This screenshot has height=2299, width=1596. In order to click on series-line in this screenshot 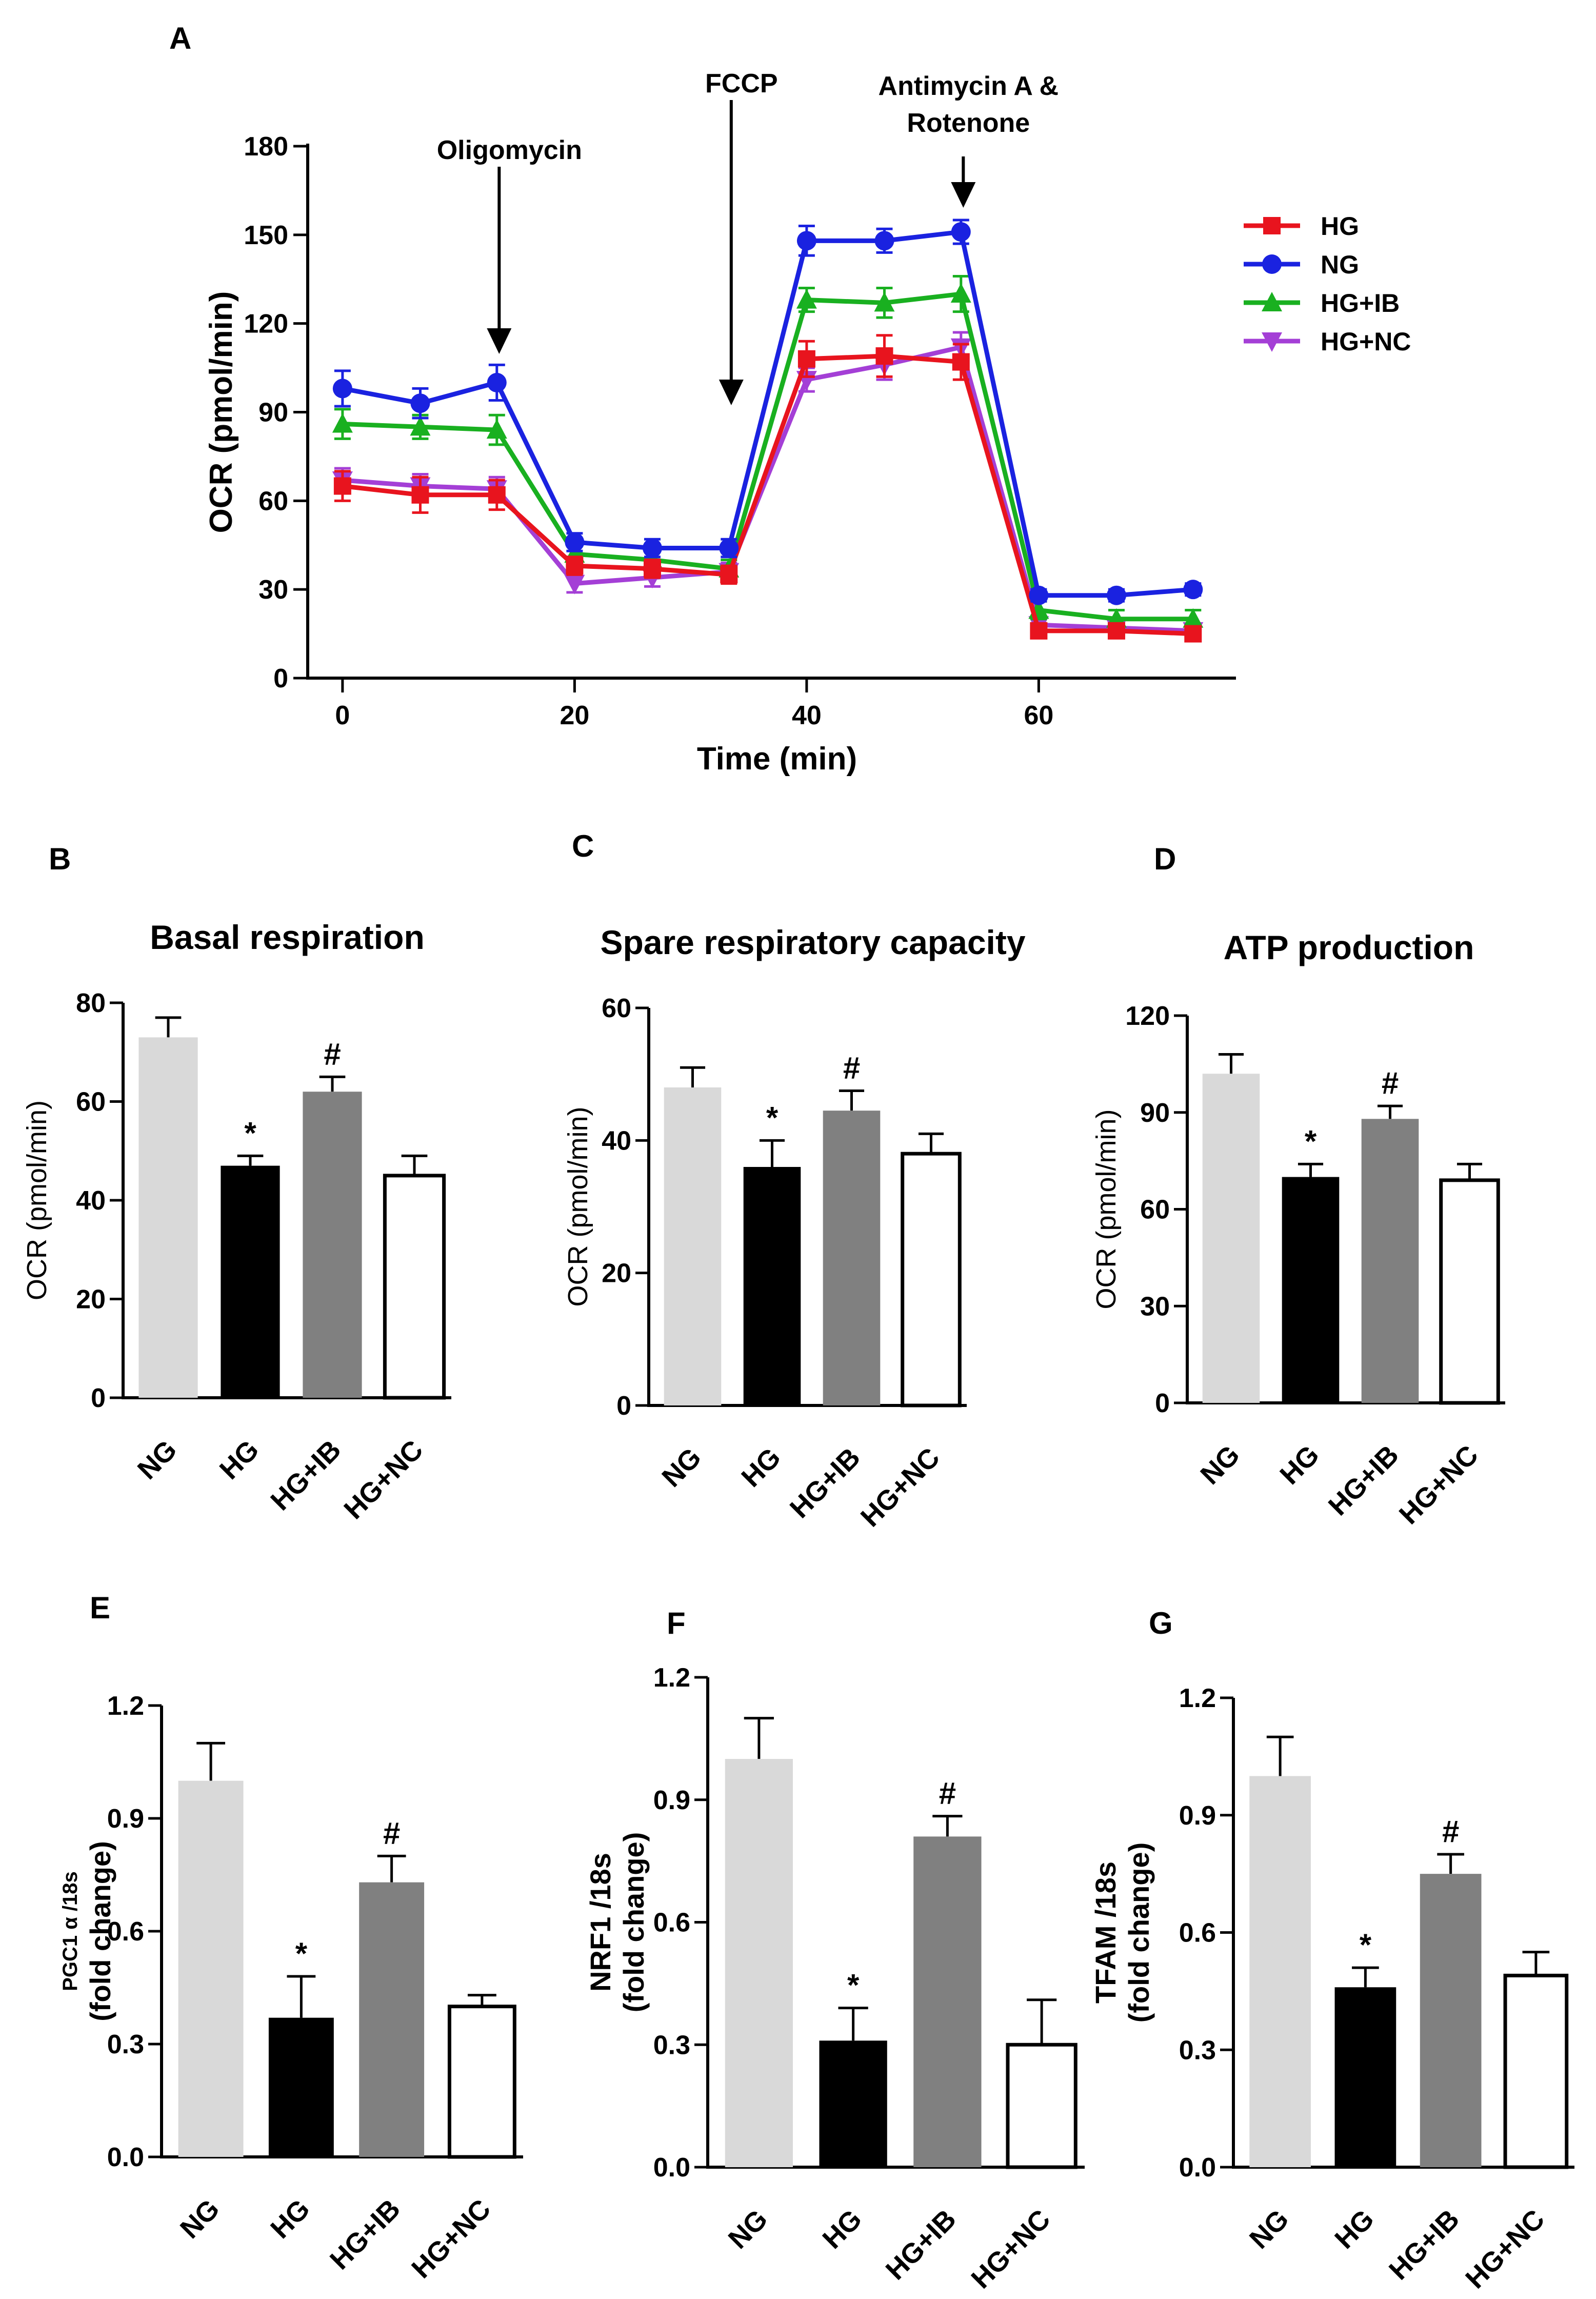, I will do `click(767, 413)`.